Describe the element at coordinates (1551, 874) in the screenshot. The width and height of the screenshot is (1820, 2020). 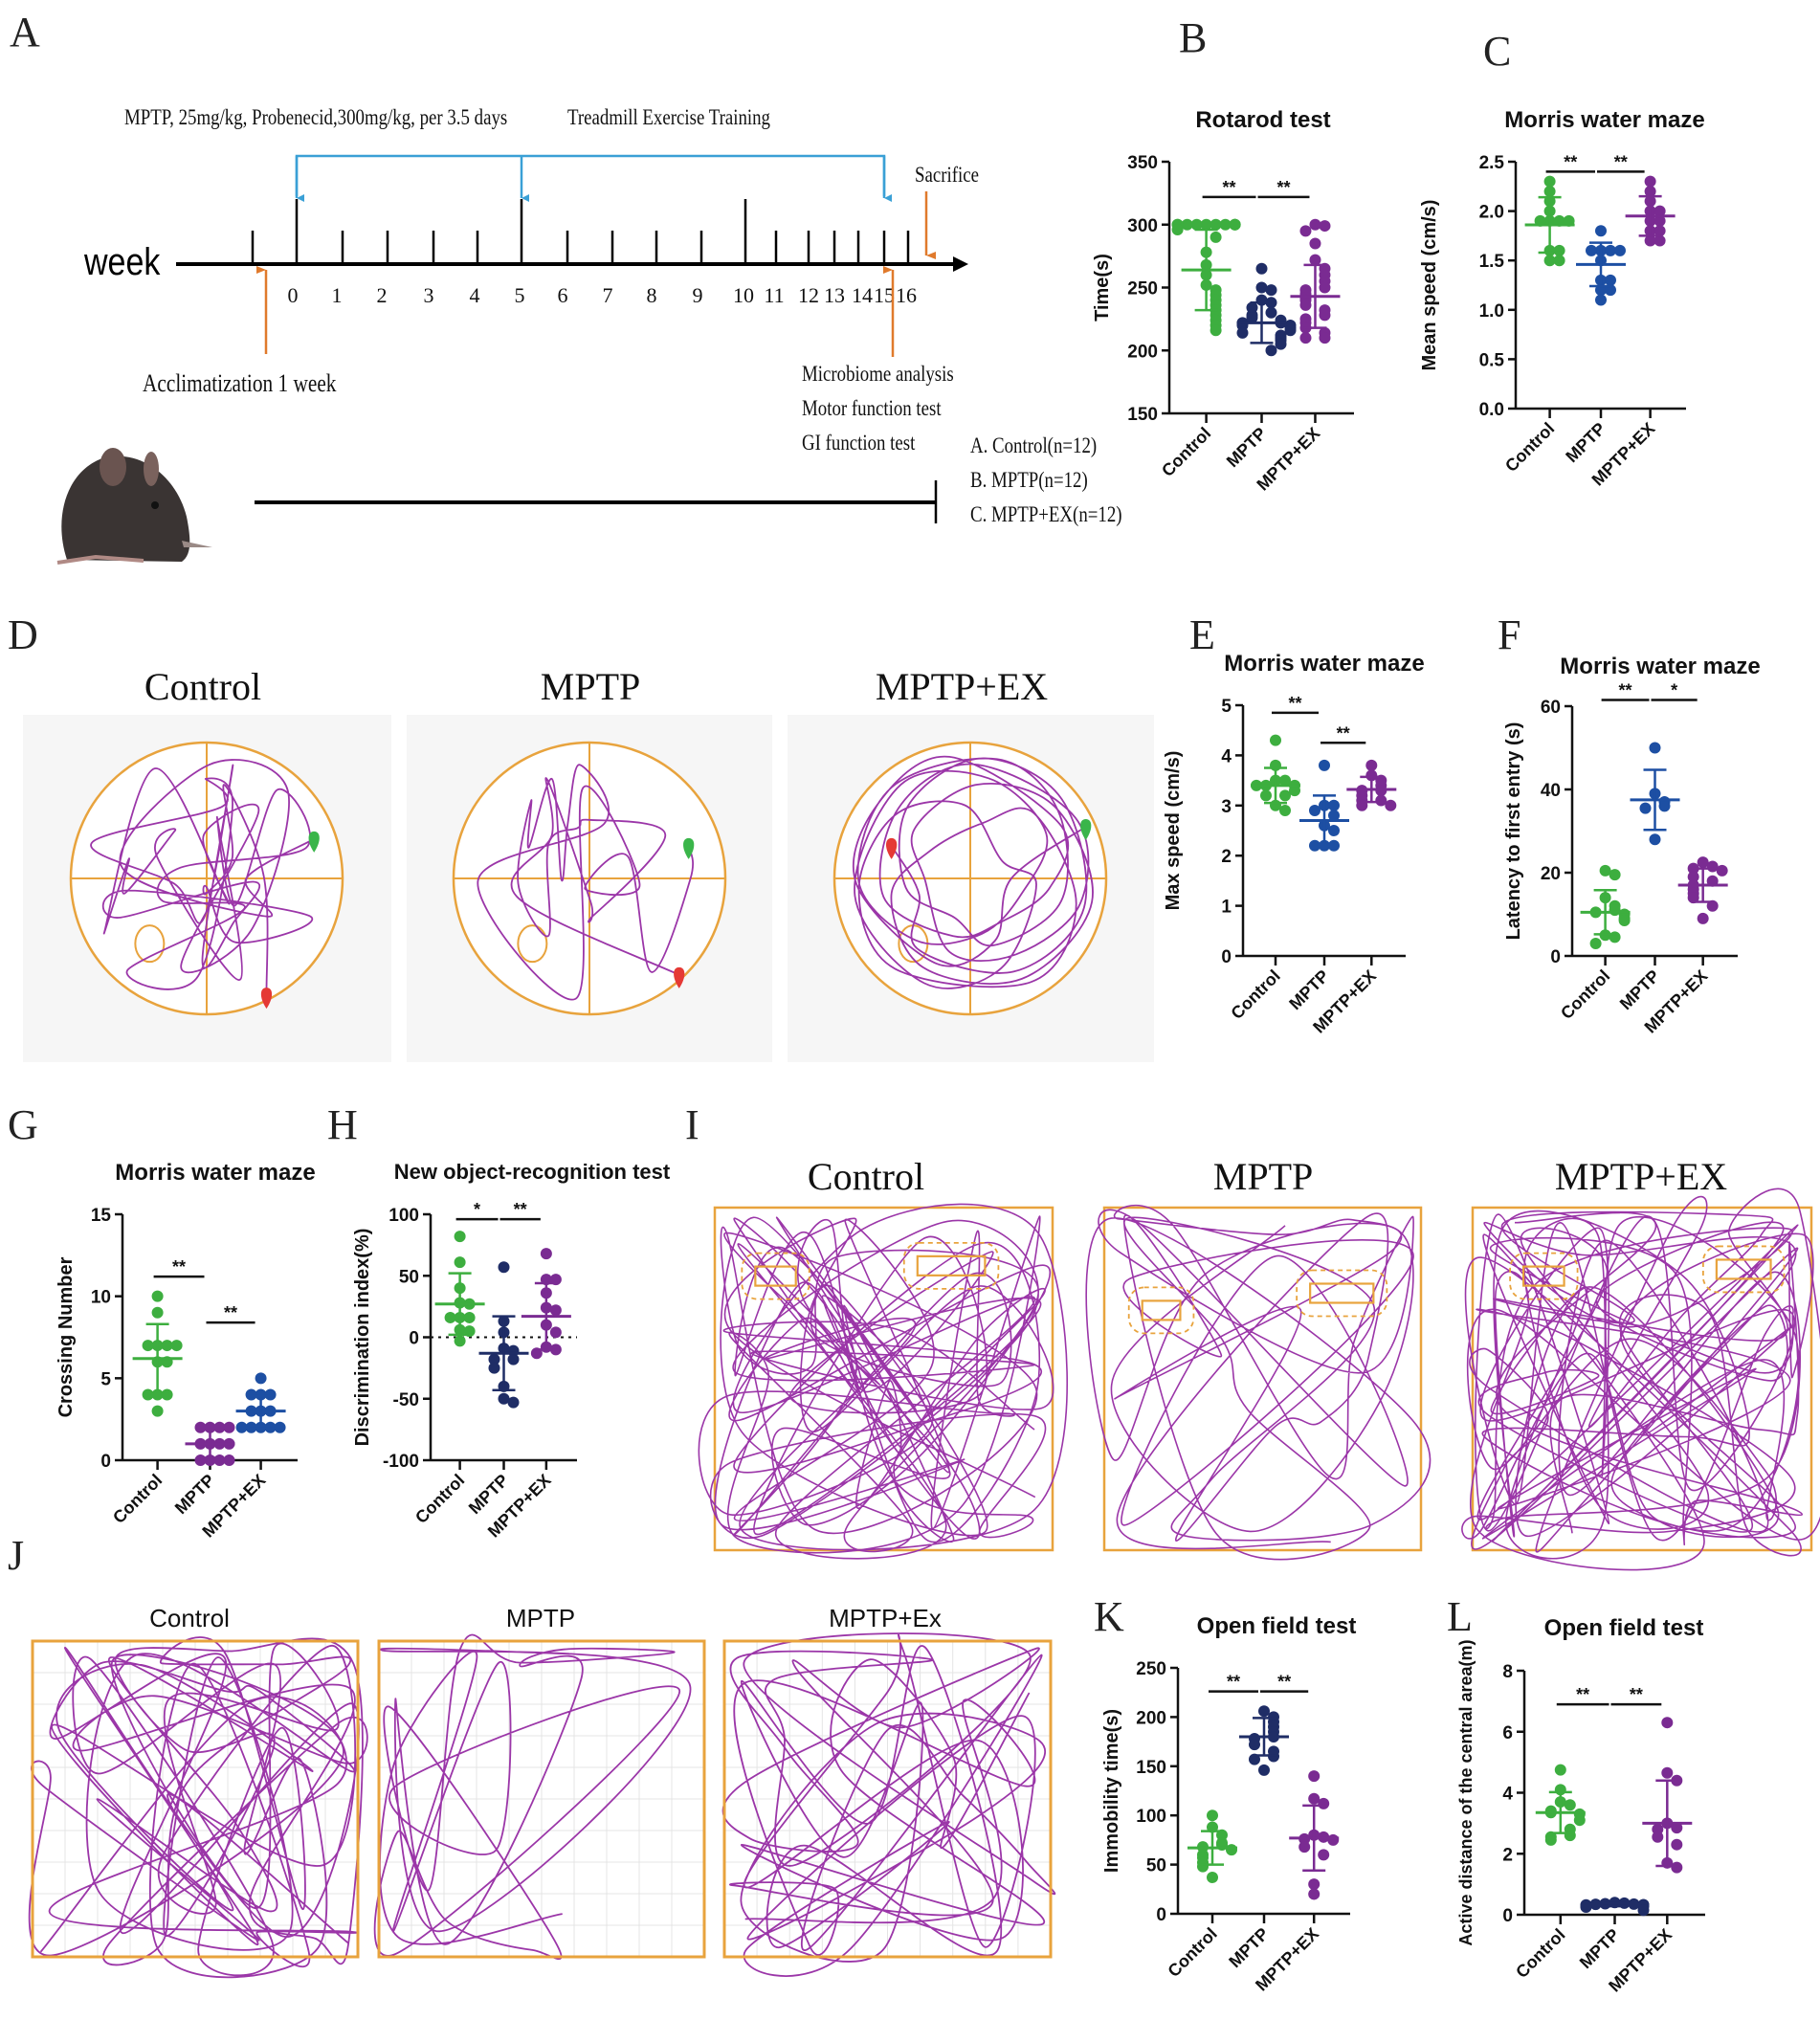
I see `y-tick-label: 20` at that location.